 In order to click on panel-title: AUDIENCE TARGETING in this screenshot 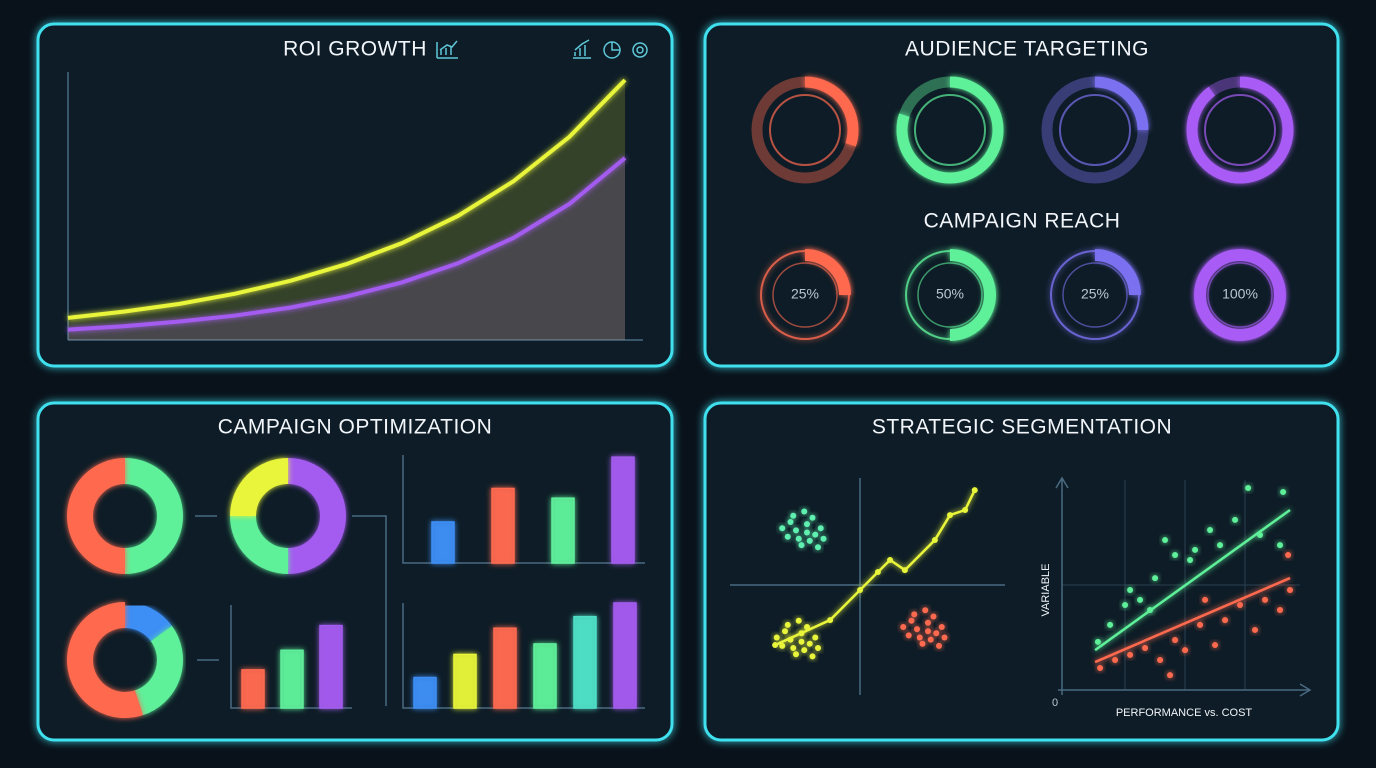, I will do `click(1027, 49)`.